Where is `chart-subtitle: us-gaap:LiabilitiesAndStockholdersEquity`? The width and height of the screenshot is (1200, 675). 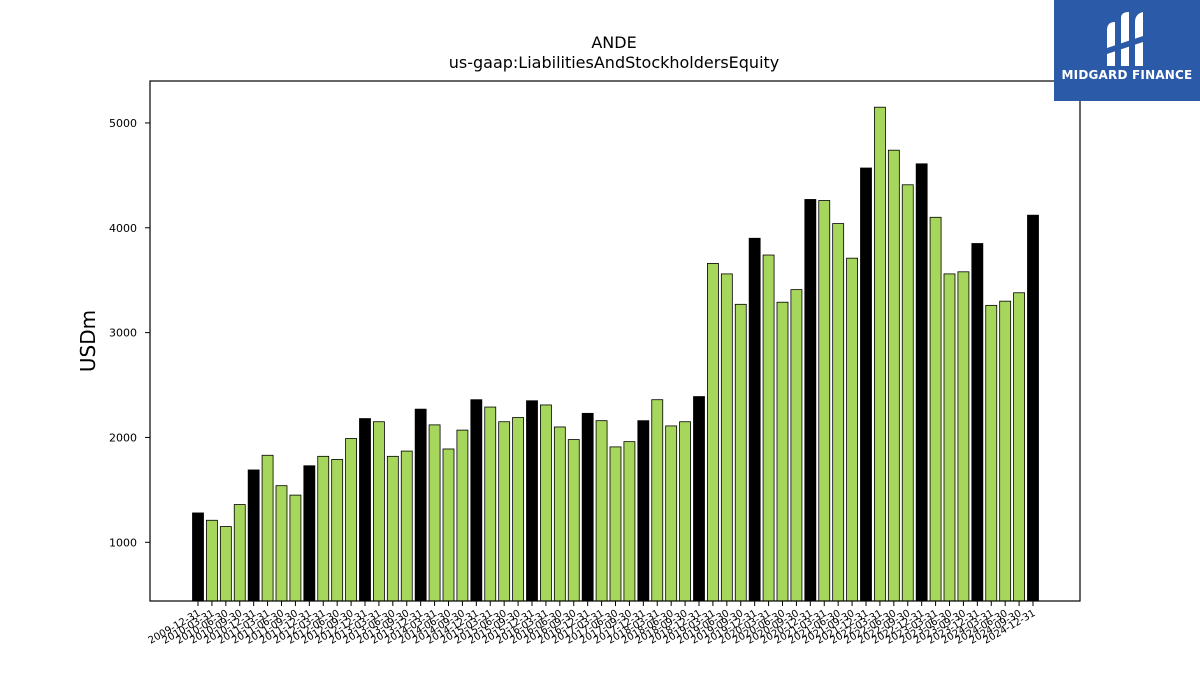 chart-subtitle: us-gaap:LiabilitiesAndStockholdersEquity is located at coordinates (614, 62).